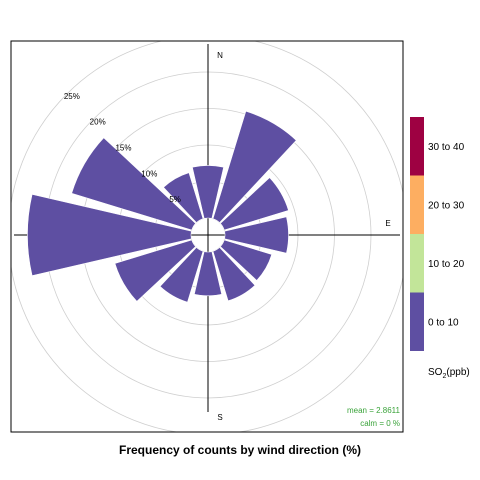 The width and height of the screenshot is (480, 480). Describe the element at coordinates (446, 147) in the screenshot. I see `legend-item-label: 30 to 40` at that location.